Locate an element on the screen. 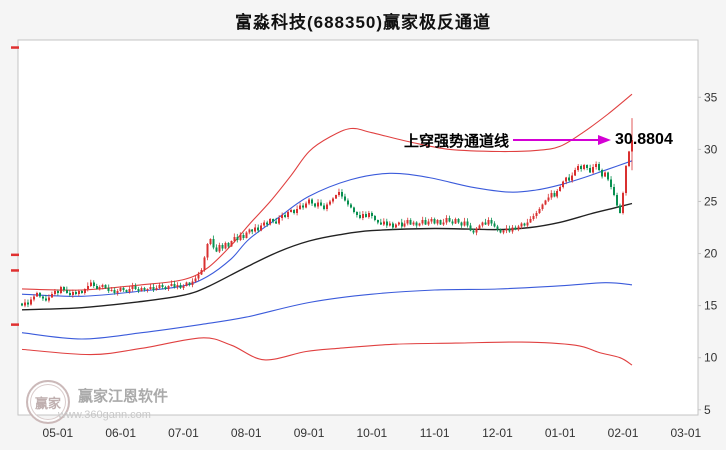 This screenshot has height=450, width=726. page-title: 富淼科技(688350)赢家极反通道 is located at coordinates (363, 22).